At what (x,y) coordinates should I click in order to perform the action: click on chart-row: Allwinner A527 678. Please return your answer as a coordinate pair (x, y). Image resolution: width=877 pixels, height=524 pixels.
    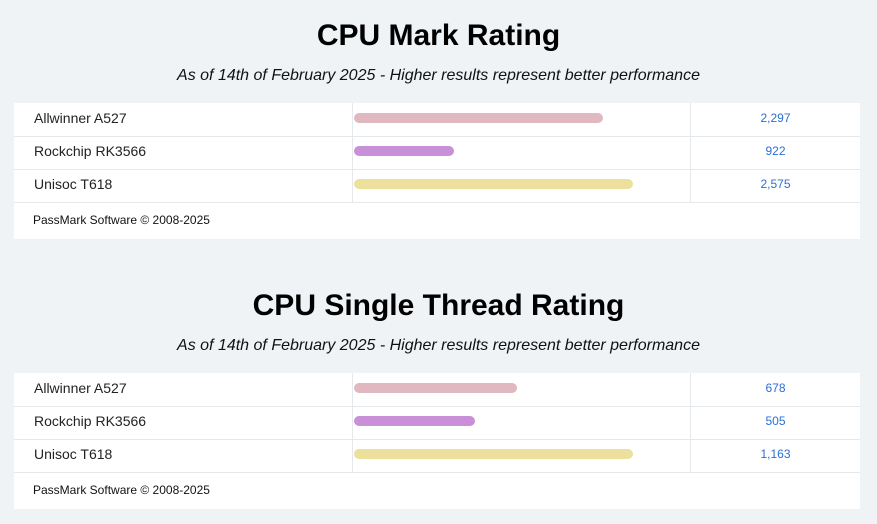
    Looking at the image, I should click on (437, 390).